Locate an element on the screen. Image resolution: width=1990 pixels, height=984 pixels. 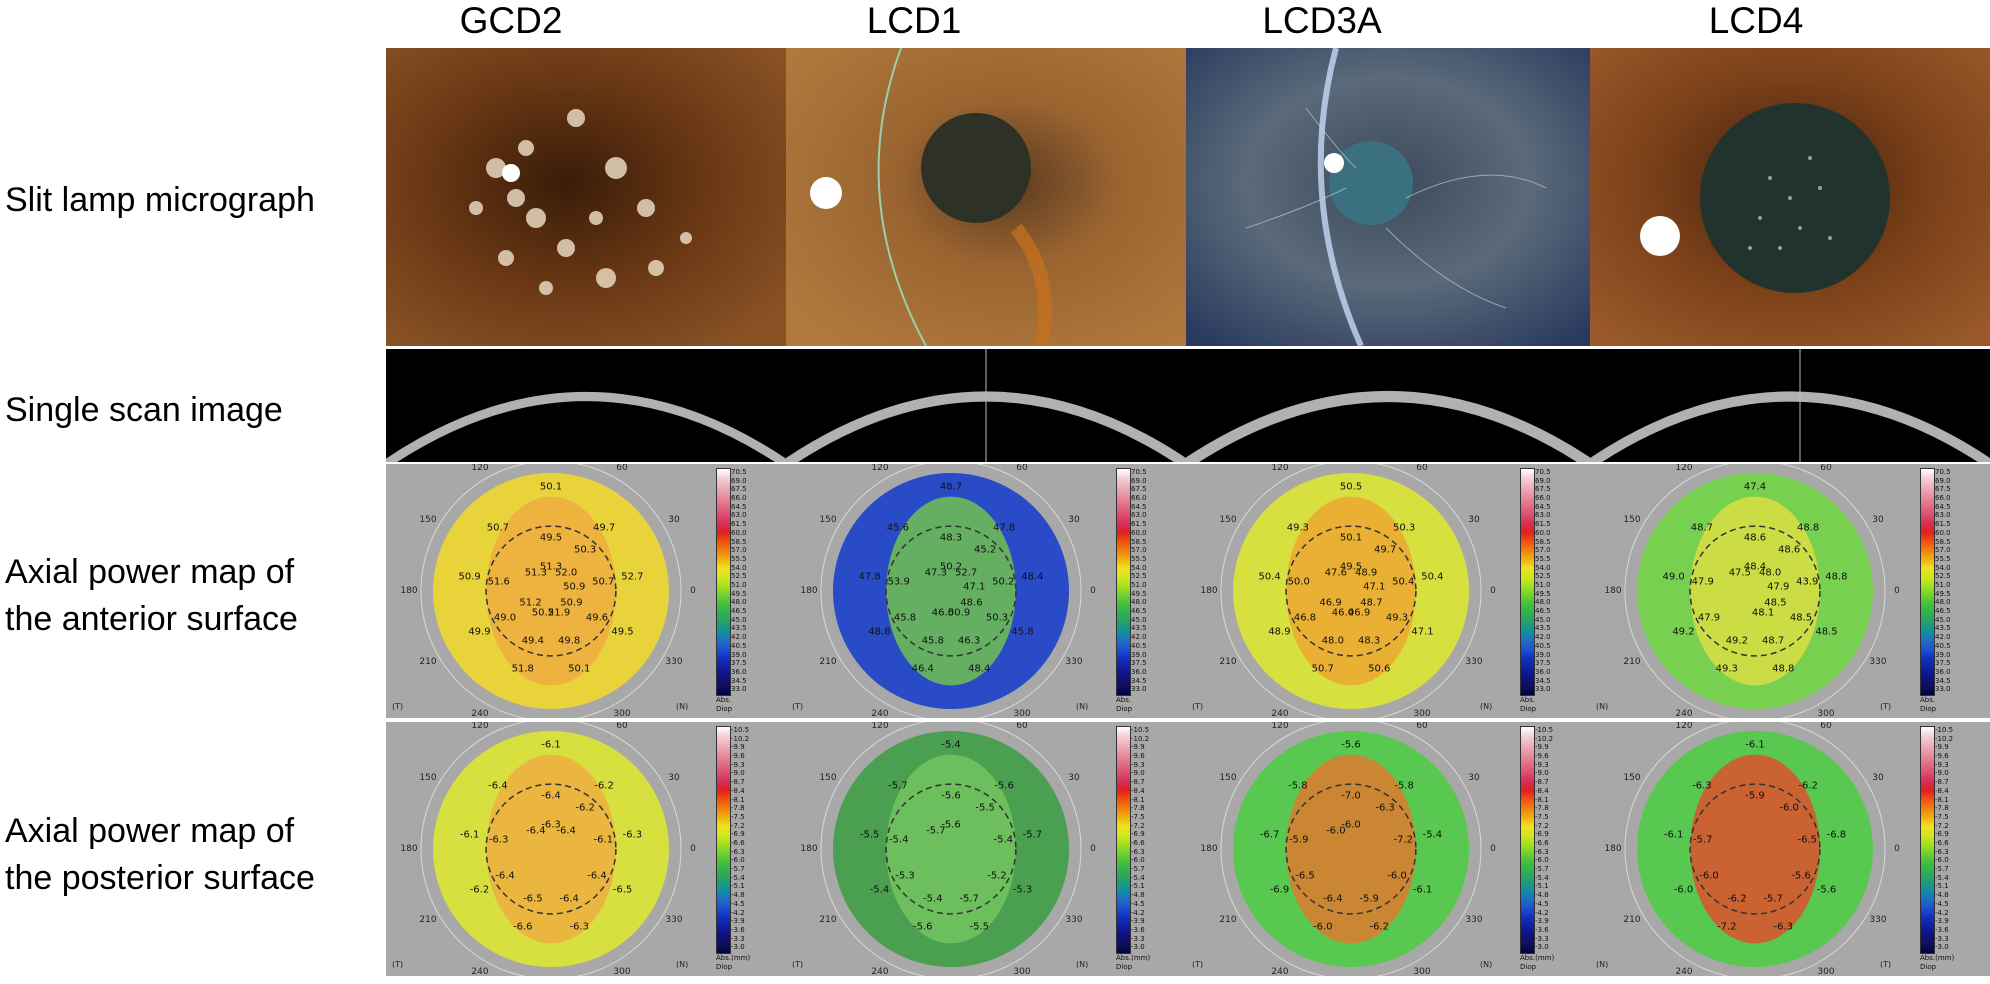
anterior-map-value: 48.1 is located at coordinates (1763, 613).